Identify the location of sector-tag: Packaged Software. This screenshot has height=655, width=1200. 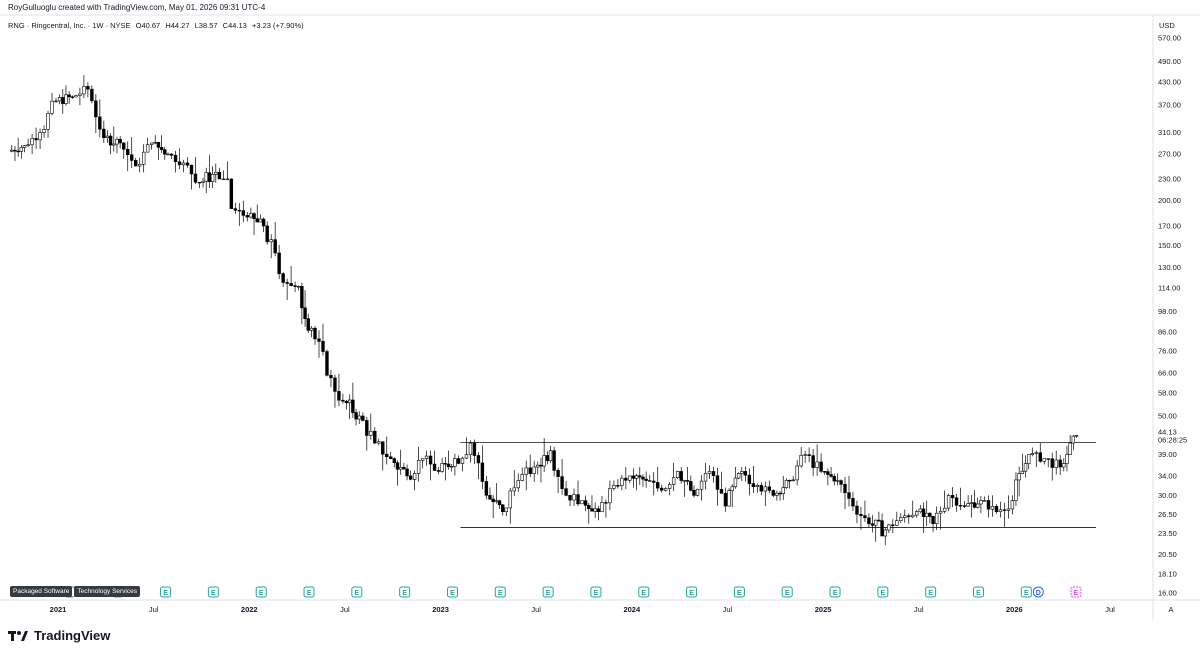
(41, 591).